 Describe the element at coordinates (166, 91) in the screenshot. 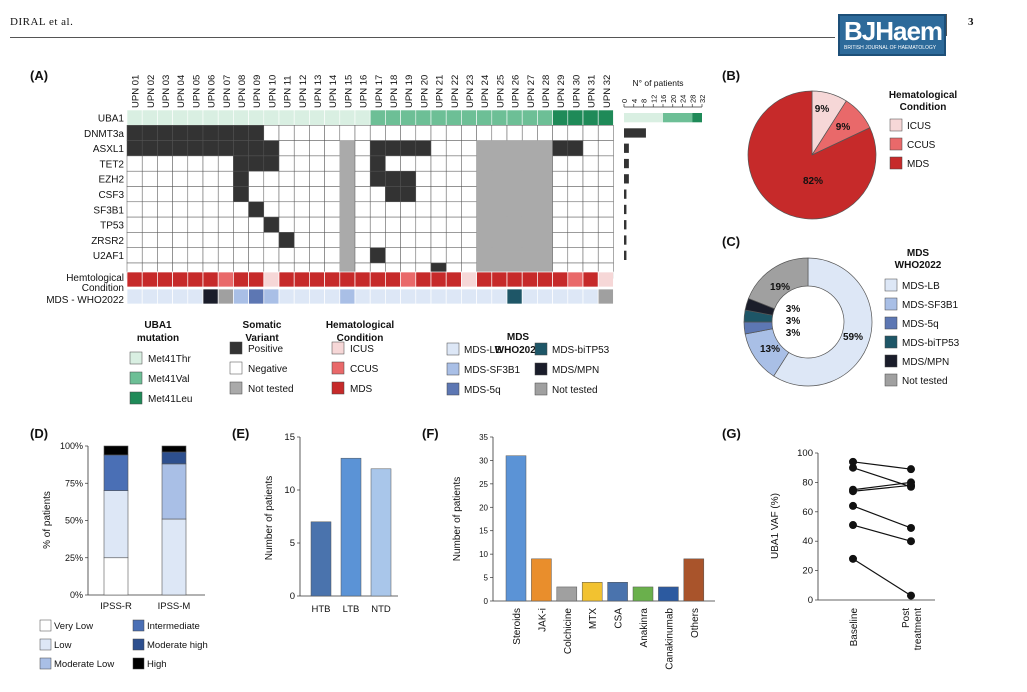

I see `patient-header: UPN 03` at that location.